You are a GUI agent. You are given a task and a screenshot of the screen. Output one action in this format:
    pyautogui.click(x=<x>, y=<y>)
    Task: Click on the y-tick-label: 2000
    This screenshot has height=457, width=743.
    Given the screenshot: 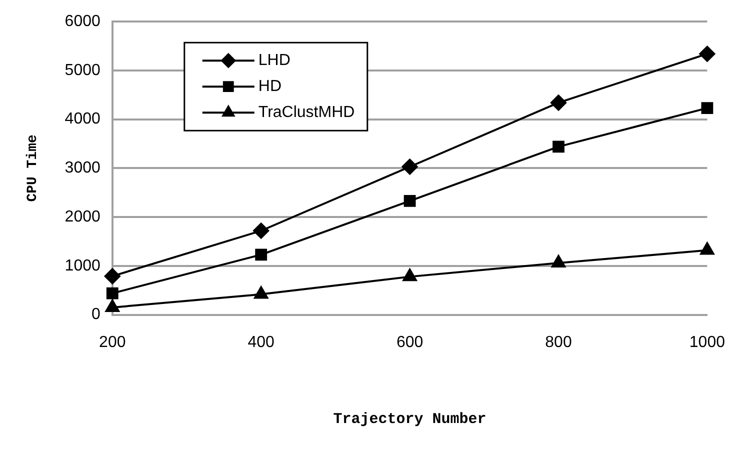 What is the action you would take?
    pyautogui.click(x=82, y=217)
    